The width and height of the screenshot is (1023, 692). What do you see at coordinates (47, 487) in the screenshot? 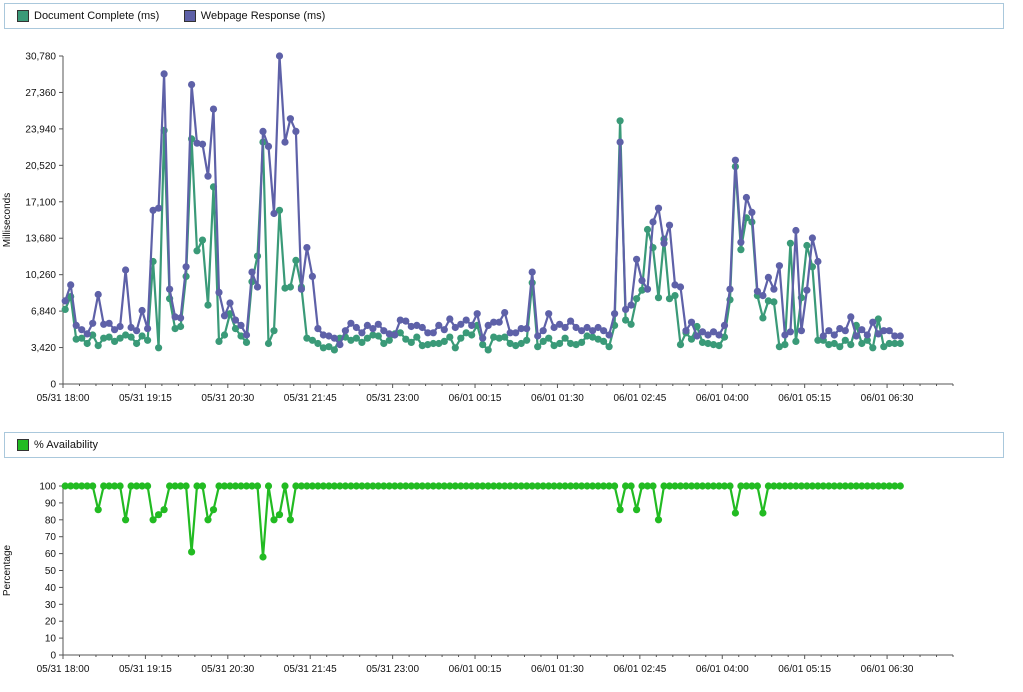
I see `y-tick-label: 100` at bounding box center [47, 487].